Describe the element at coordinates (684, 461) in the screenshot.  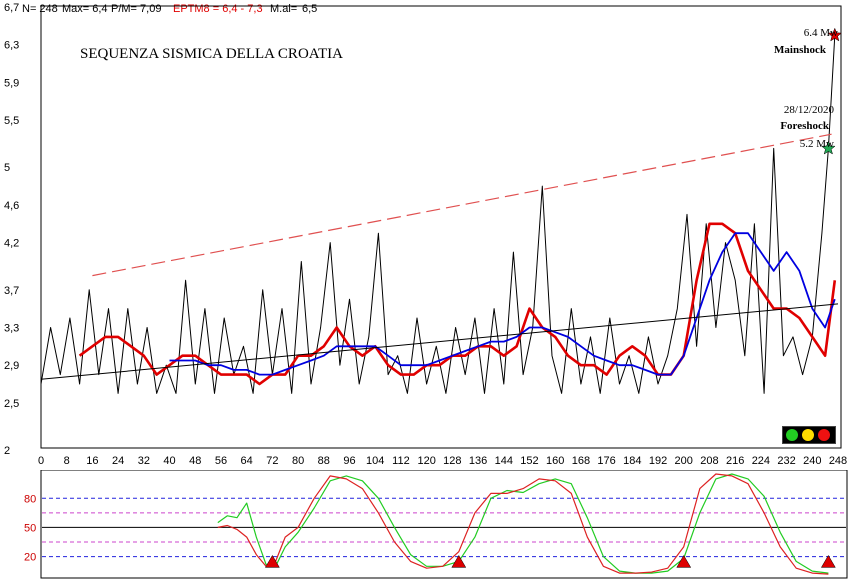
I see `x-tick-label: 200` at that location.